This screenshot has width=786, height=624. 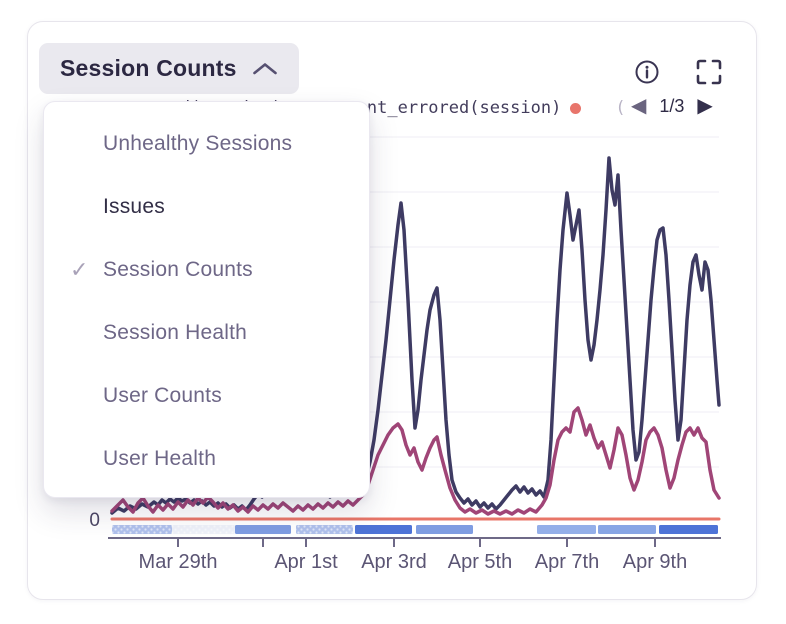 I want to click on check-icon: ✓, so click(x=79, y=269).